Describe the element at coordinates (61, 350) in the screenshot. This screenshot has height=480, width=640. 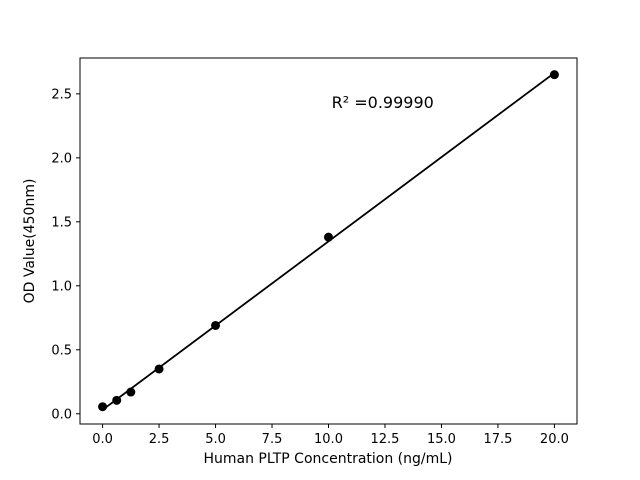
I see `y-tick-label: 0.5` at that location.